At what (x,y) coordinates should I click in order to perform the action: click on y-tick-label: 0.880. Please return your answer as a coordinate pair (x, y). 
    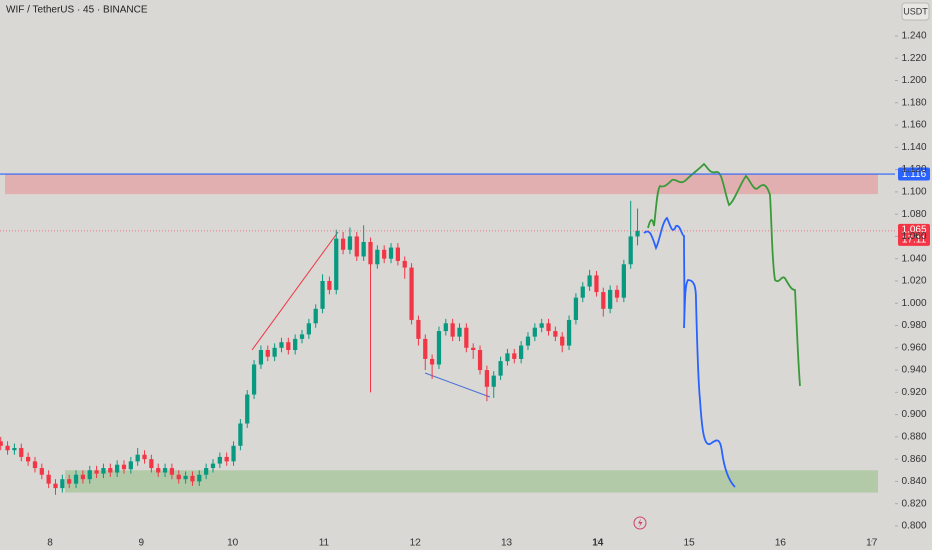
    Looking at the image, I should click on (913, 437).